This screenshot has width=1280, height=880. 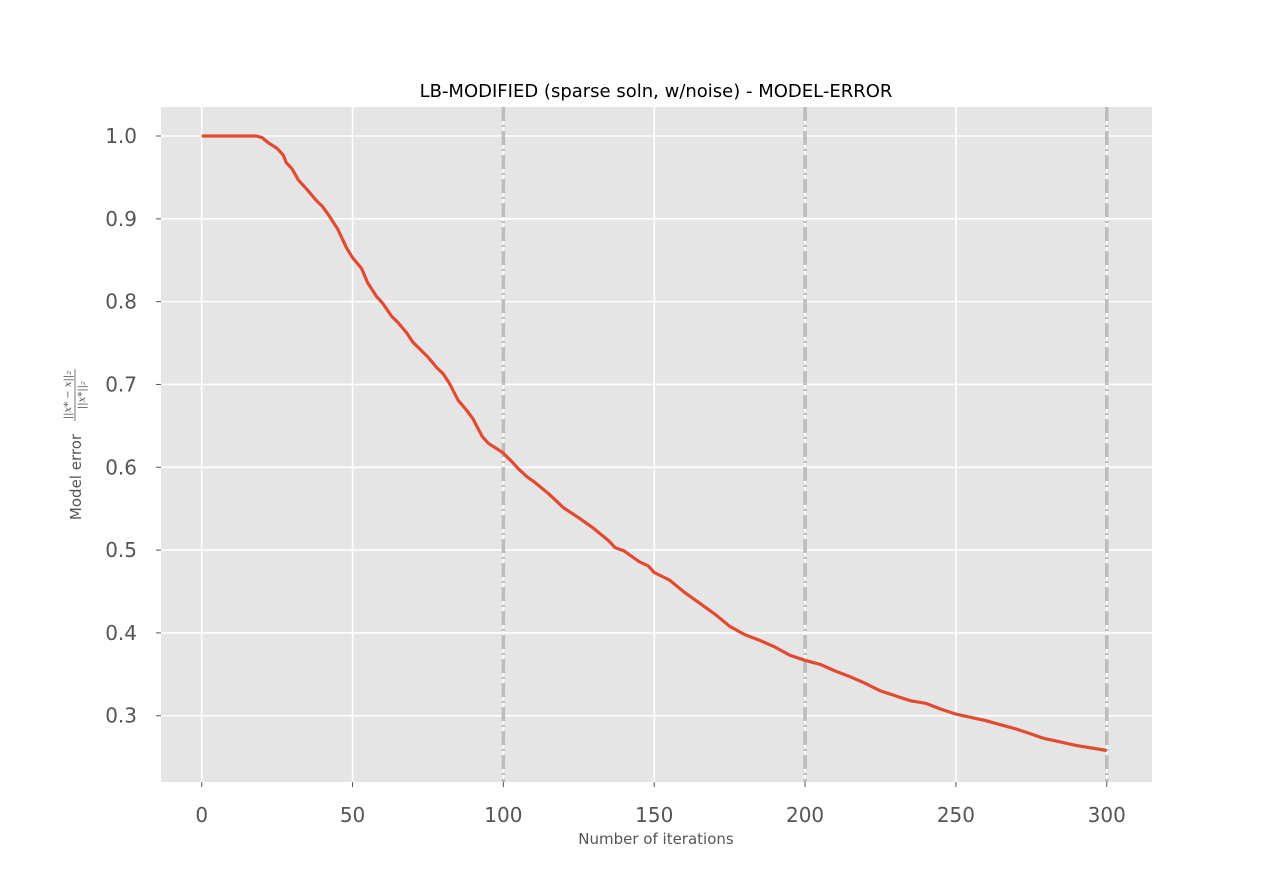 What do you see at coordinates (121, 633) in the screenshot?
I see `y-tick-label: 0.4` at bounding box center [121, 633].